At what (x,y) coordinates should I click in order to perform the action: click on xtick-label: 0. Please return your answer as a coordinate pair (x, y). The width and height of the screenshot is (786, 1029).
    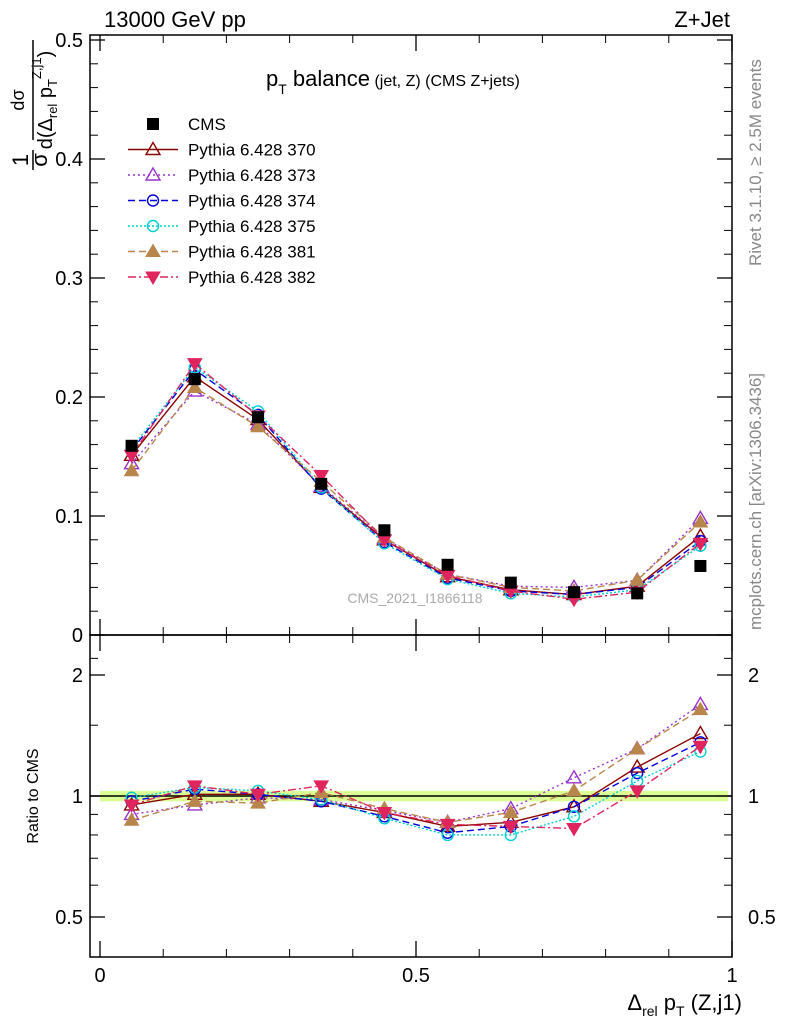
    Looking at the image, I should click on (99, 976).